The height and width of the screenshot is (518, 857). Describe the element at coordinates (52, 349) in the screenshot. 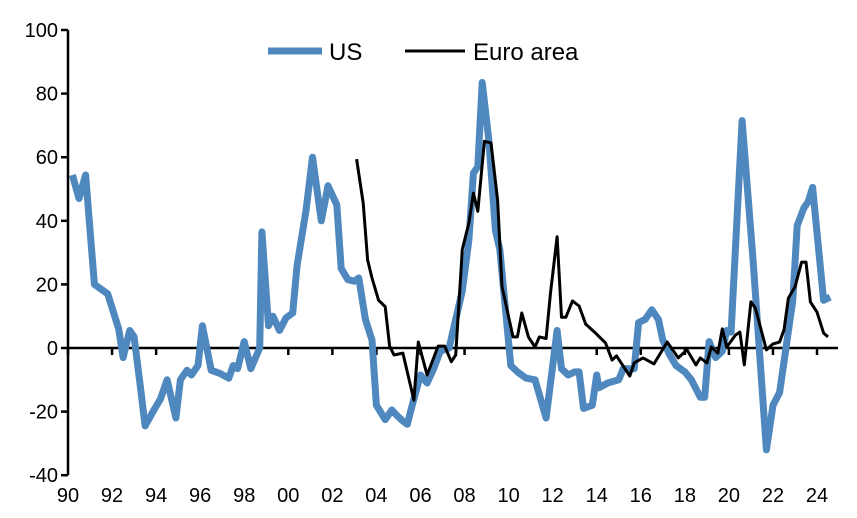

I see `y-tick-label: 0` at that location.